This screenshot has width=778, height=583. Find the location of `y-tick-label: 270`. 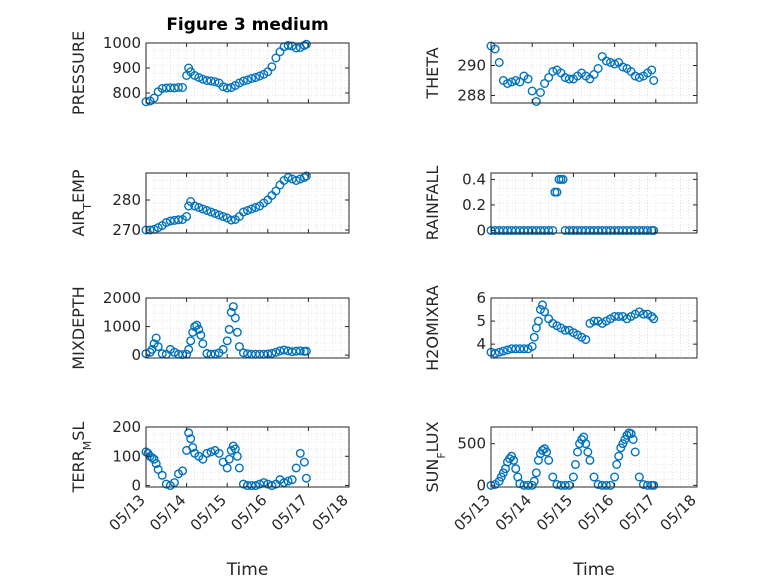

y-tick-label: 270 is located at coordinates (126, 230).